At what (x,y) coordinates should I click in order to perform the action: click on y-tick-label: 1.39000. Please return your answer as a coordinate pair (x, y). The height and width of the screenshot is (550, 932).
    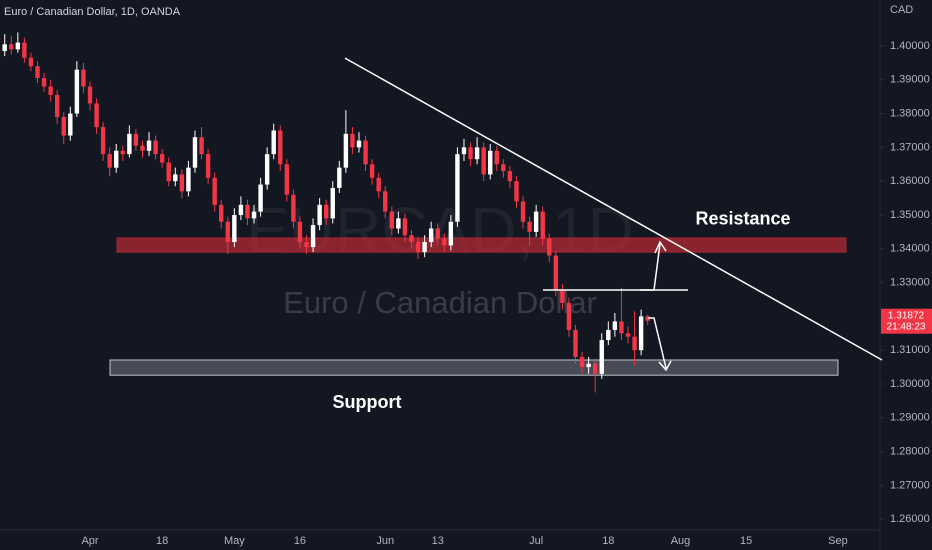
    Looking at the image, I should click on (910, 80).